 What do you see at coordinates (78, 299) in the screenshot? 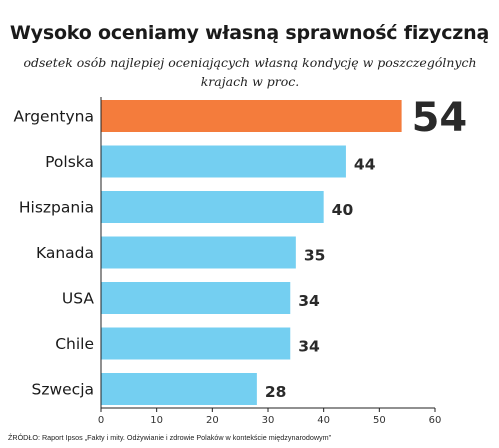
I see `category-label: USA` at bounding box center [78, 299].